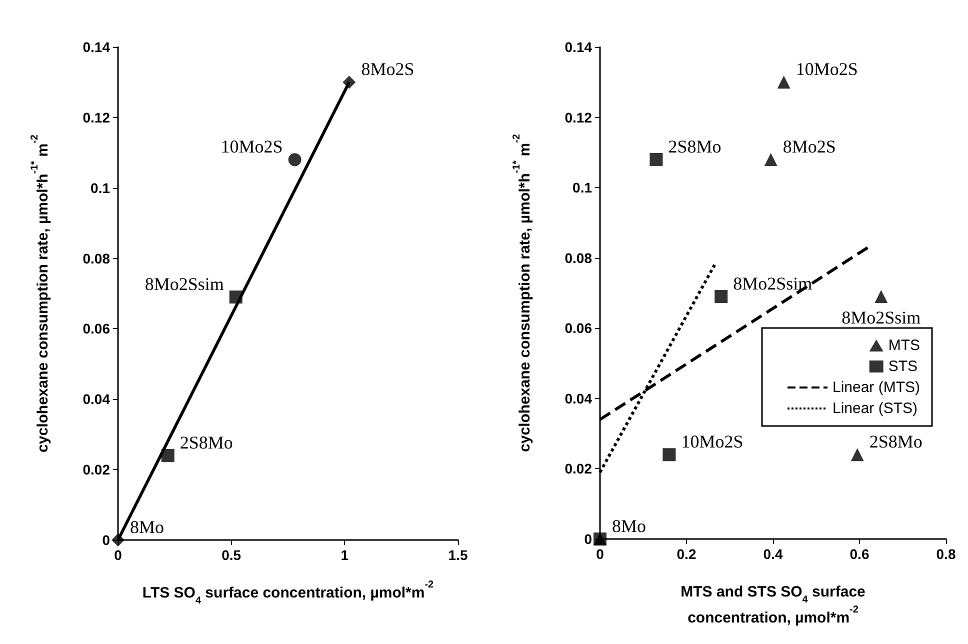  Describe the element at coordinates (875, 408) in the screenshot. I see `legend-label: Linear (STS)` at that location.